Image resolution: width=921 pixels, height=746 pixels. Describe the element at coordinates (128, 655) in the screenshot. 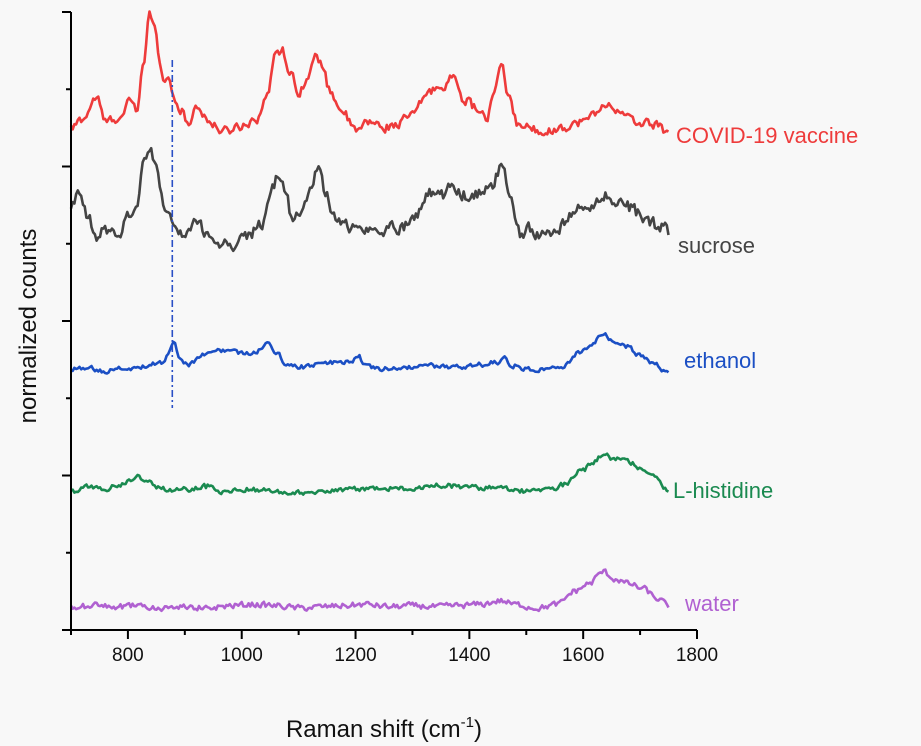

I see `x-tick-label: 800` at that location.